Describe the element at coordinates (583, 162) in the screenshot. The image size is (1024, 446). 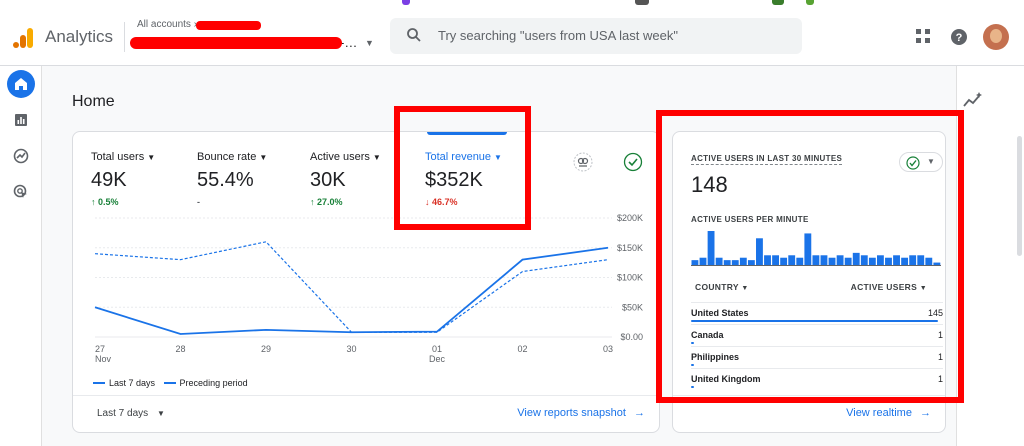
I see `compare-icon` at that location.